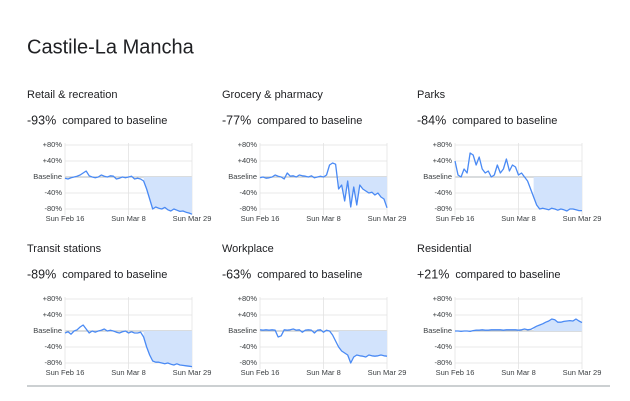 This screenshot has height=401, width=630. Describe the element at coordinates (431, 95) in the screenshot. I see `chart-title: Parks` at that location.